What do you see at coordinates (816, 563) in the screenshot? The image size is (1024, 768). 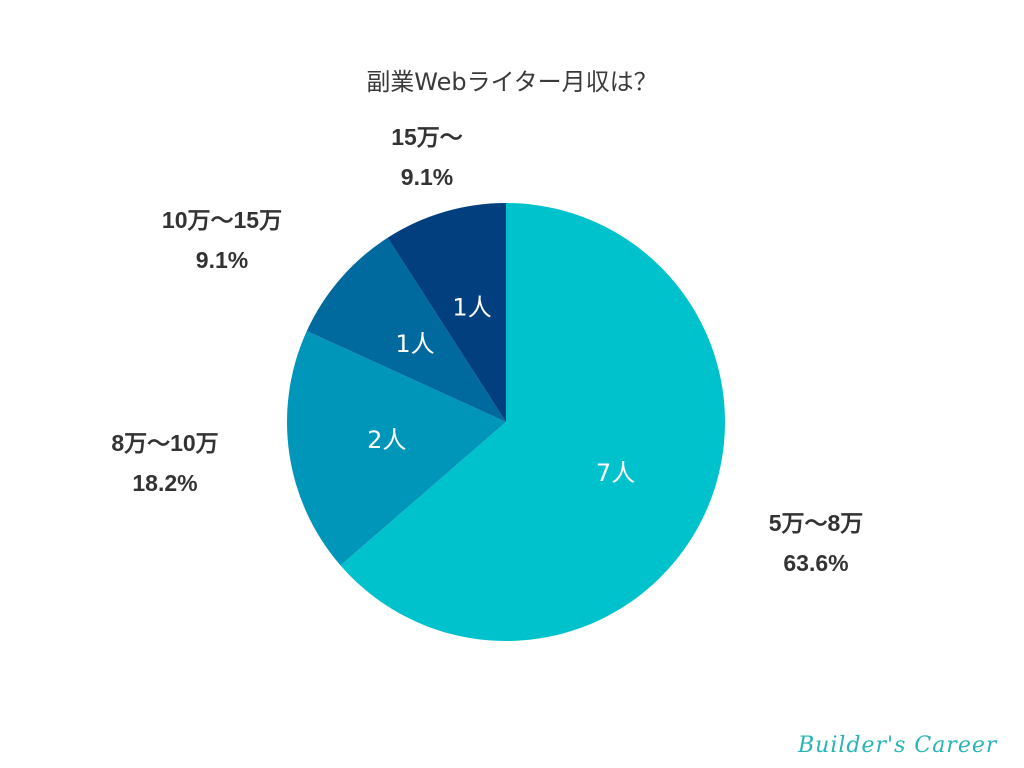 I see `category-percent: 63.6%` at bounding box center [816, 563].